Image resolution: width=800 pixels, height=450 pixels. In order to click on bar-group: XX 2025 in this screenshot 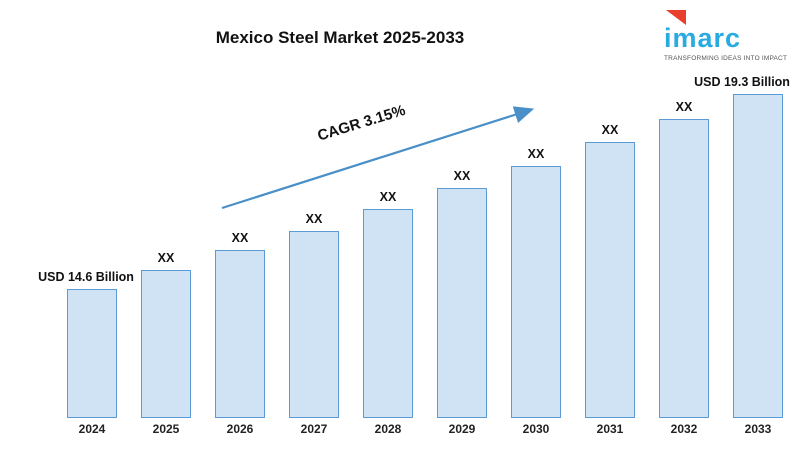, I will do `click(166, 345)`.